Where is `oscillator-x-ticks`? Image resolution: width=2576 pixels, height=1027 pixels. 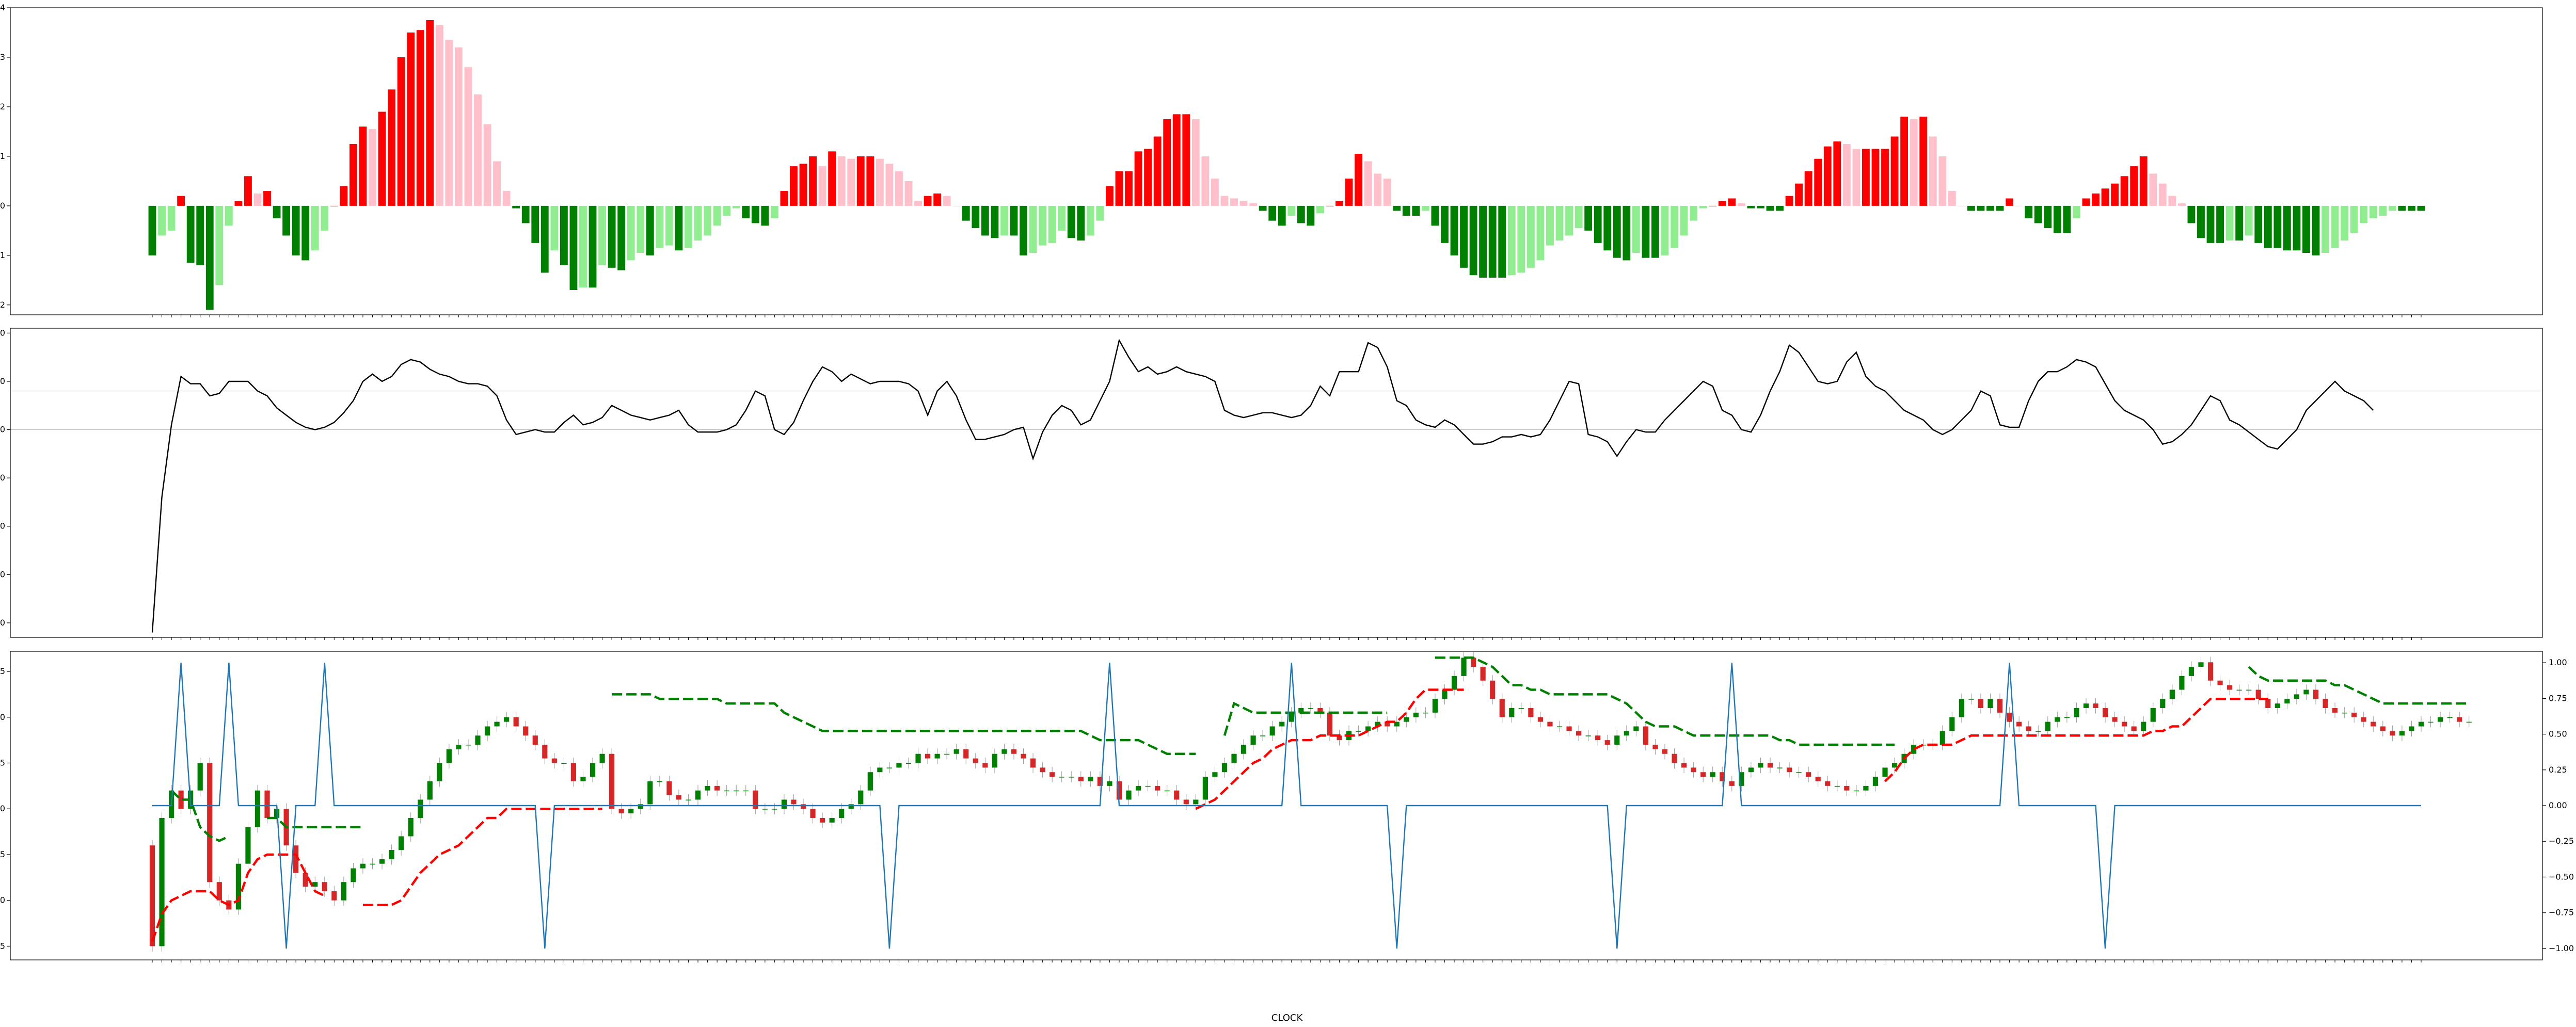
oscillator-x-ticks is located at coordinates (1287, 638).